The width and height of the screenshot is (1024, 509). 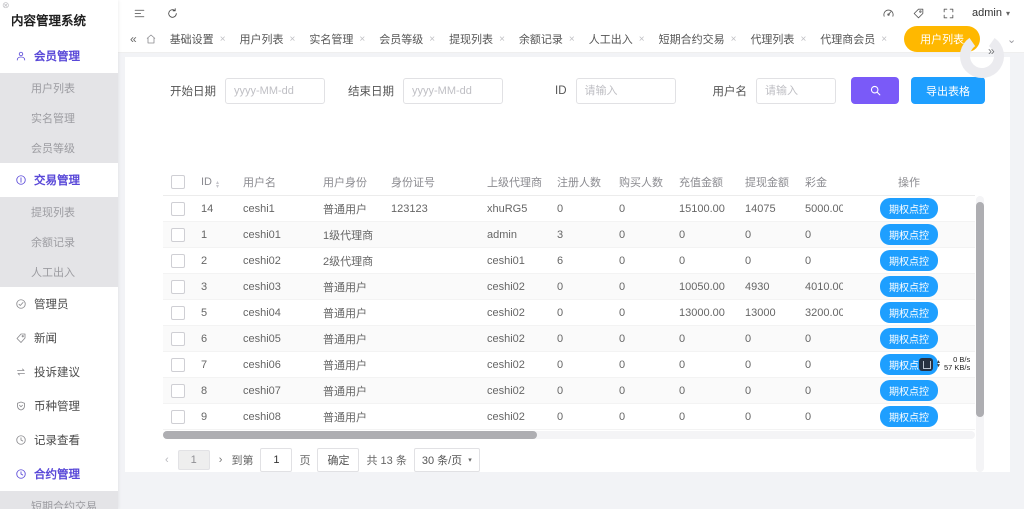 I want to click on horizontal-scrollbar-thumb, so click(x=350, y=435).